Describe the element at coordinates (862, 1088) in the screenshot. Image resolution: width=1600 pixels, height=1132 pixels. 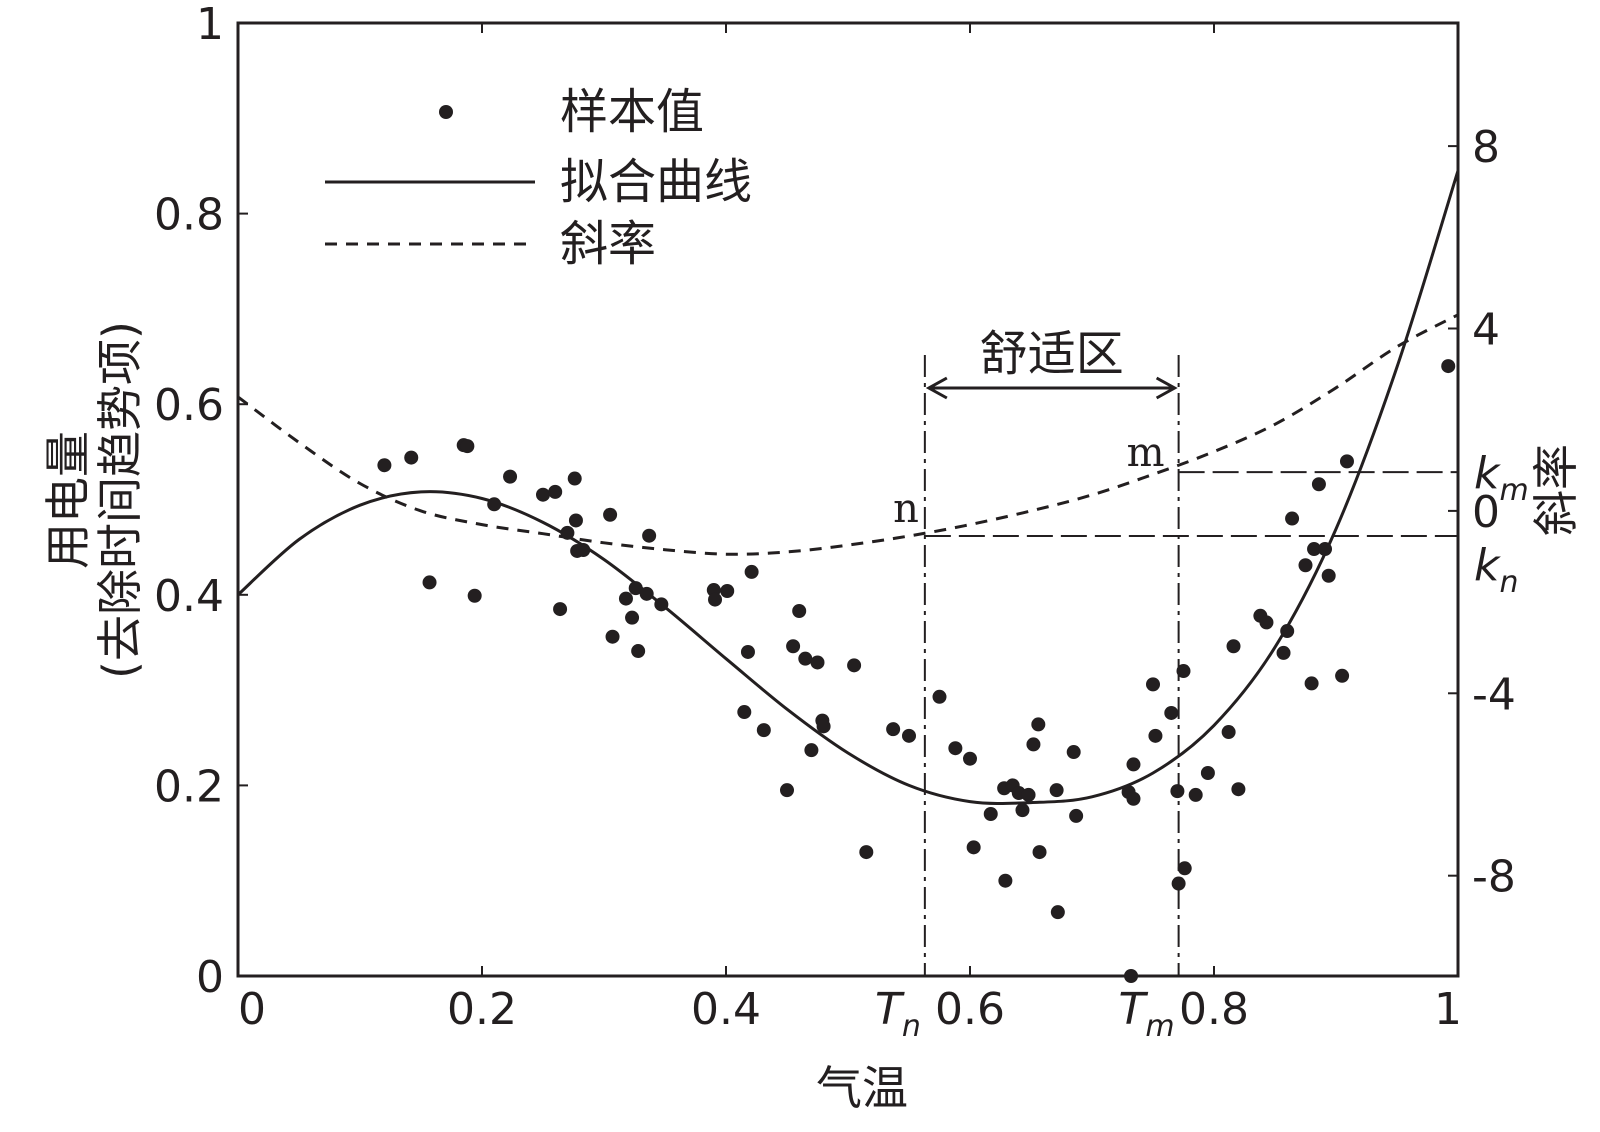
I see `x-axis-title: 气温` at that location.